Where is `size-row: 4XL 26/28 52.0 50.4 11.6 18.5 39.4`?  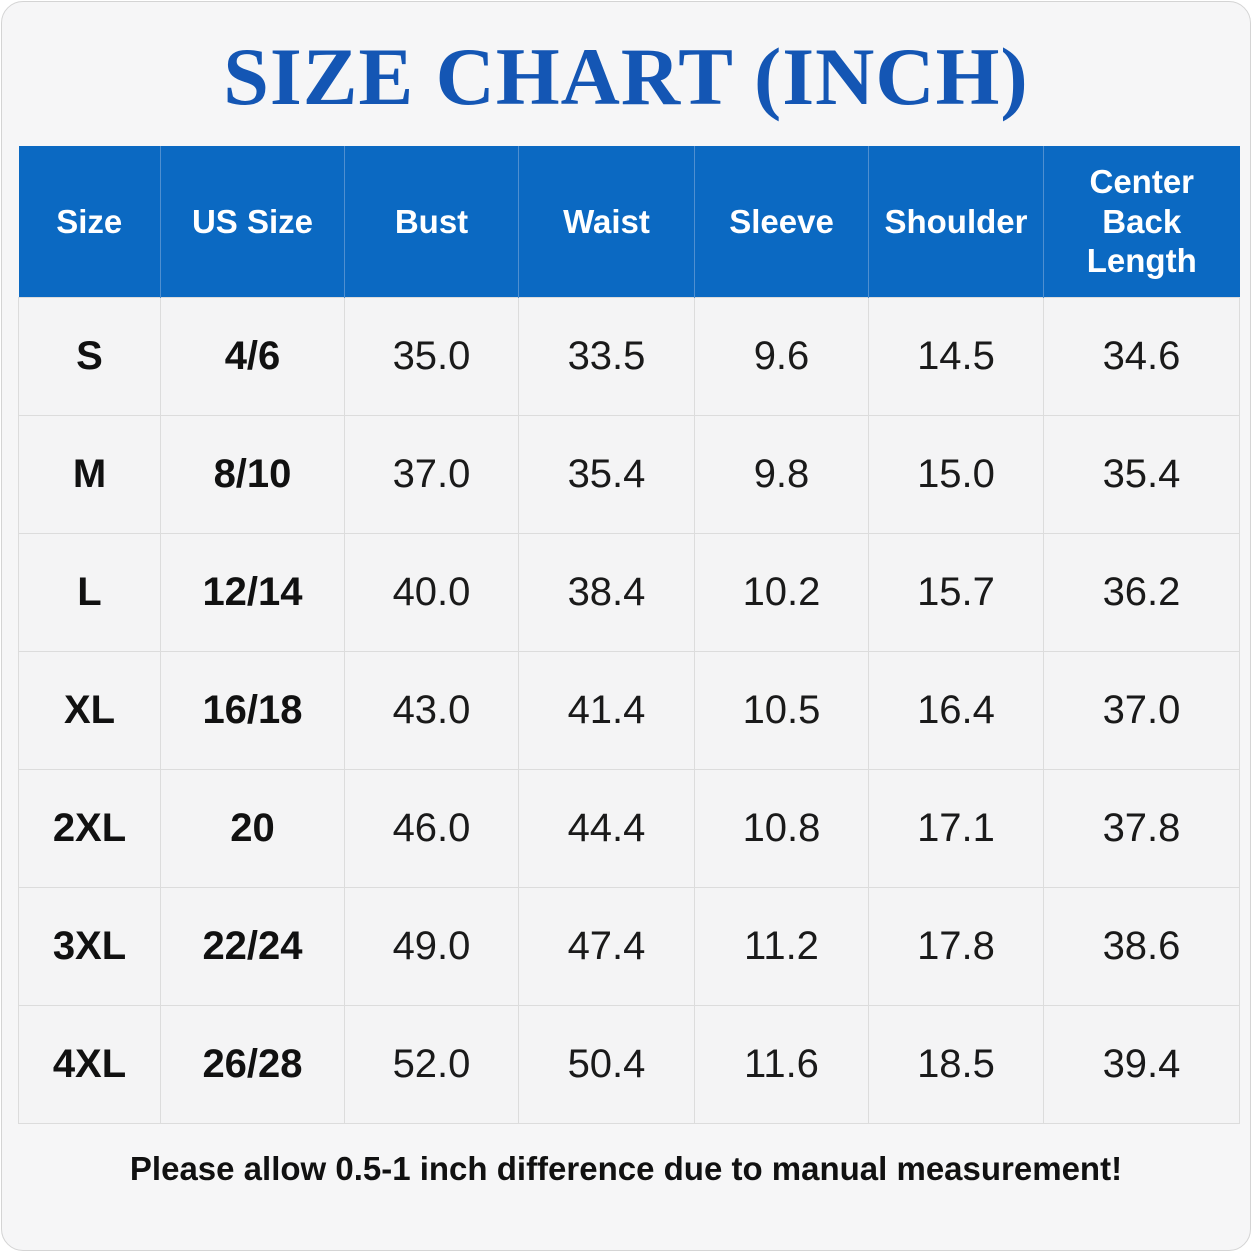 size-row: 4XL 26/28 52.0 50.4 11.6 18.5 39.4 is located at coordinates (629, 1064).